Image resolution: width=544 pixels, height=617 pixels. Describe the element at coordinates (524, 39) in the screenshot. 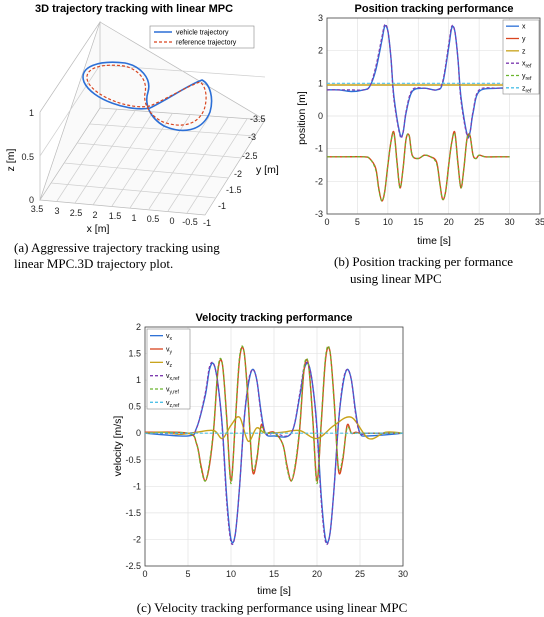

I see `legend-entry-label: y` at that location.